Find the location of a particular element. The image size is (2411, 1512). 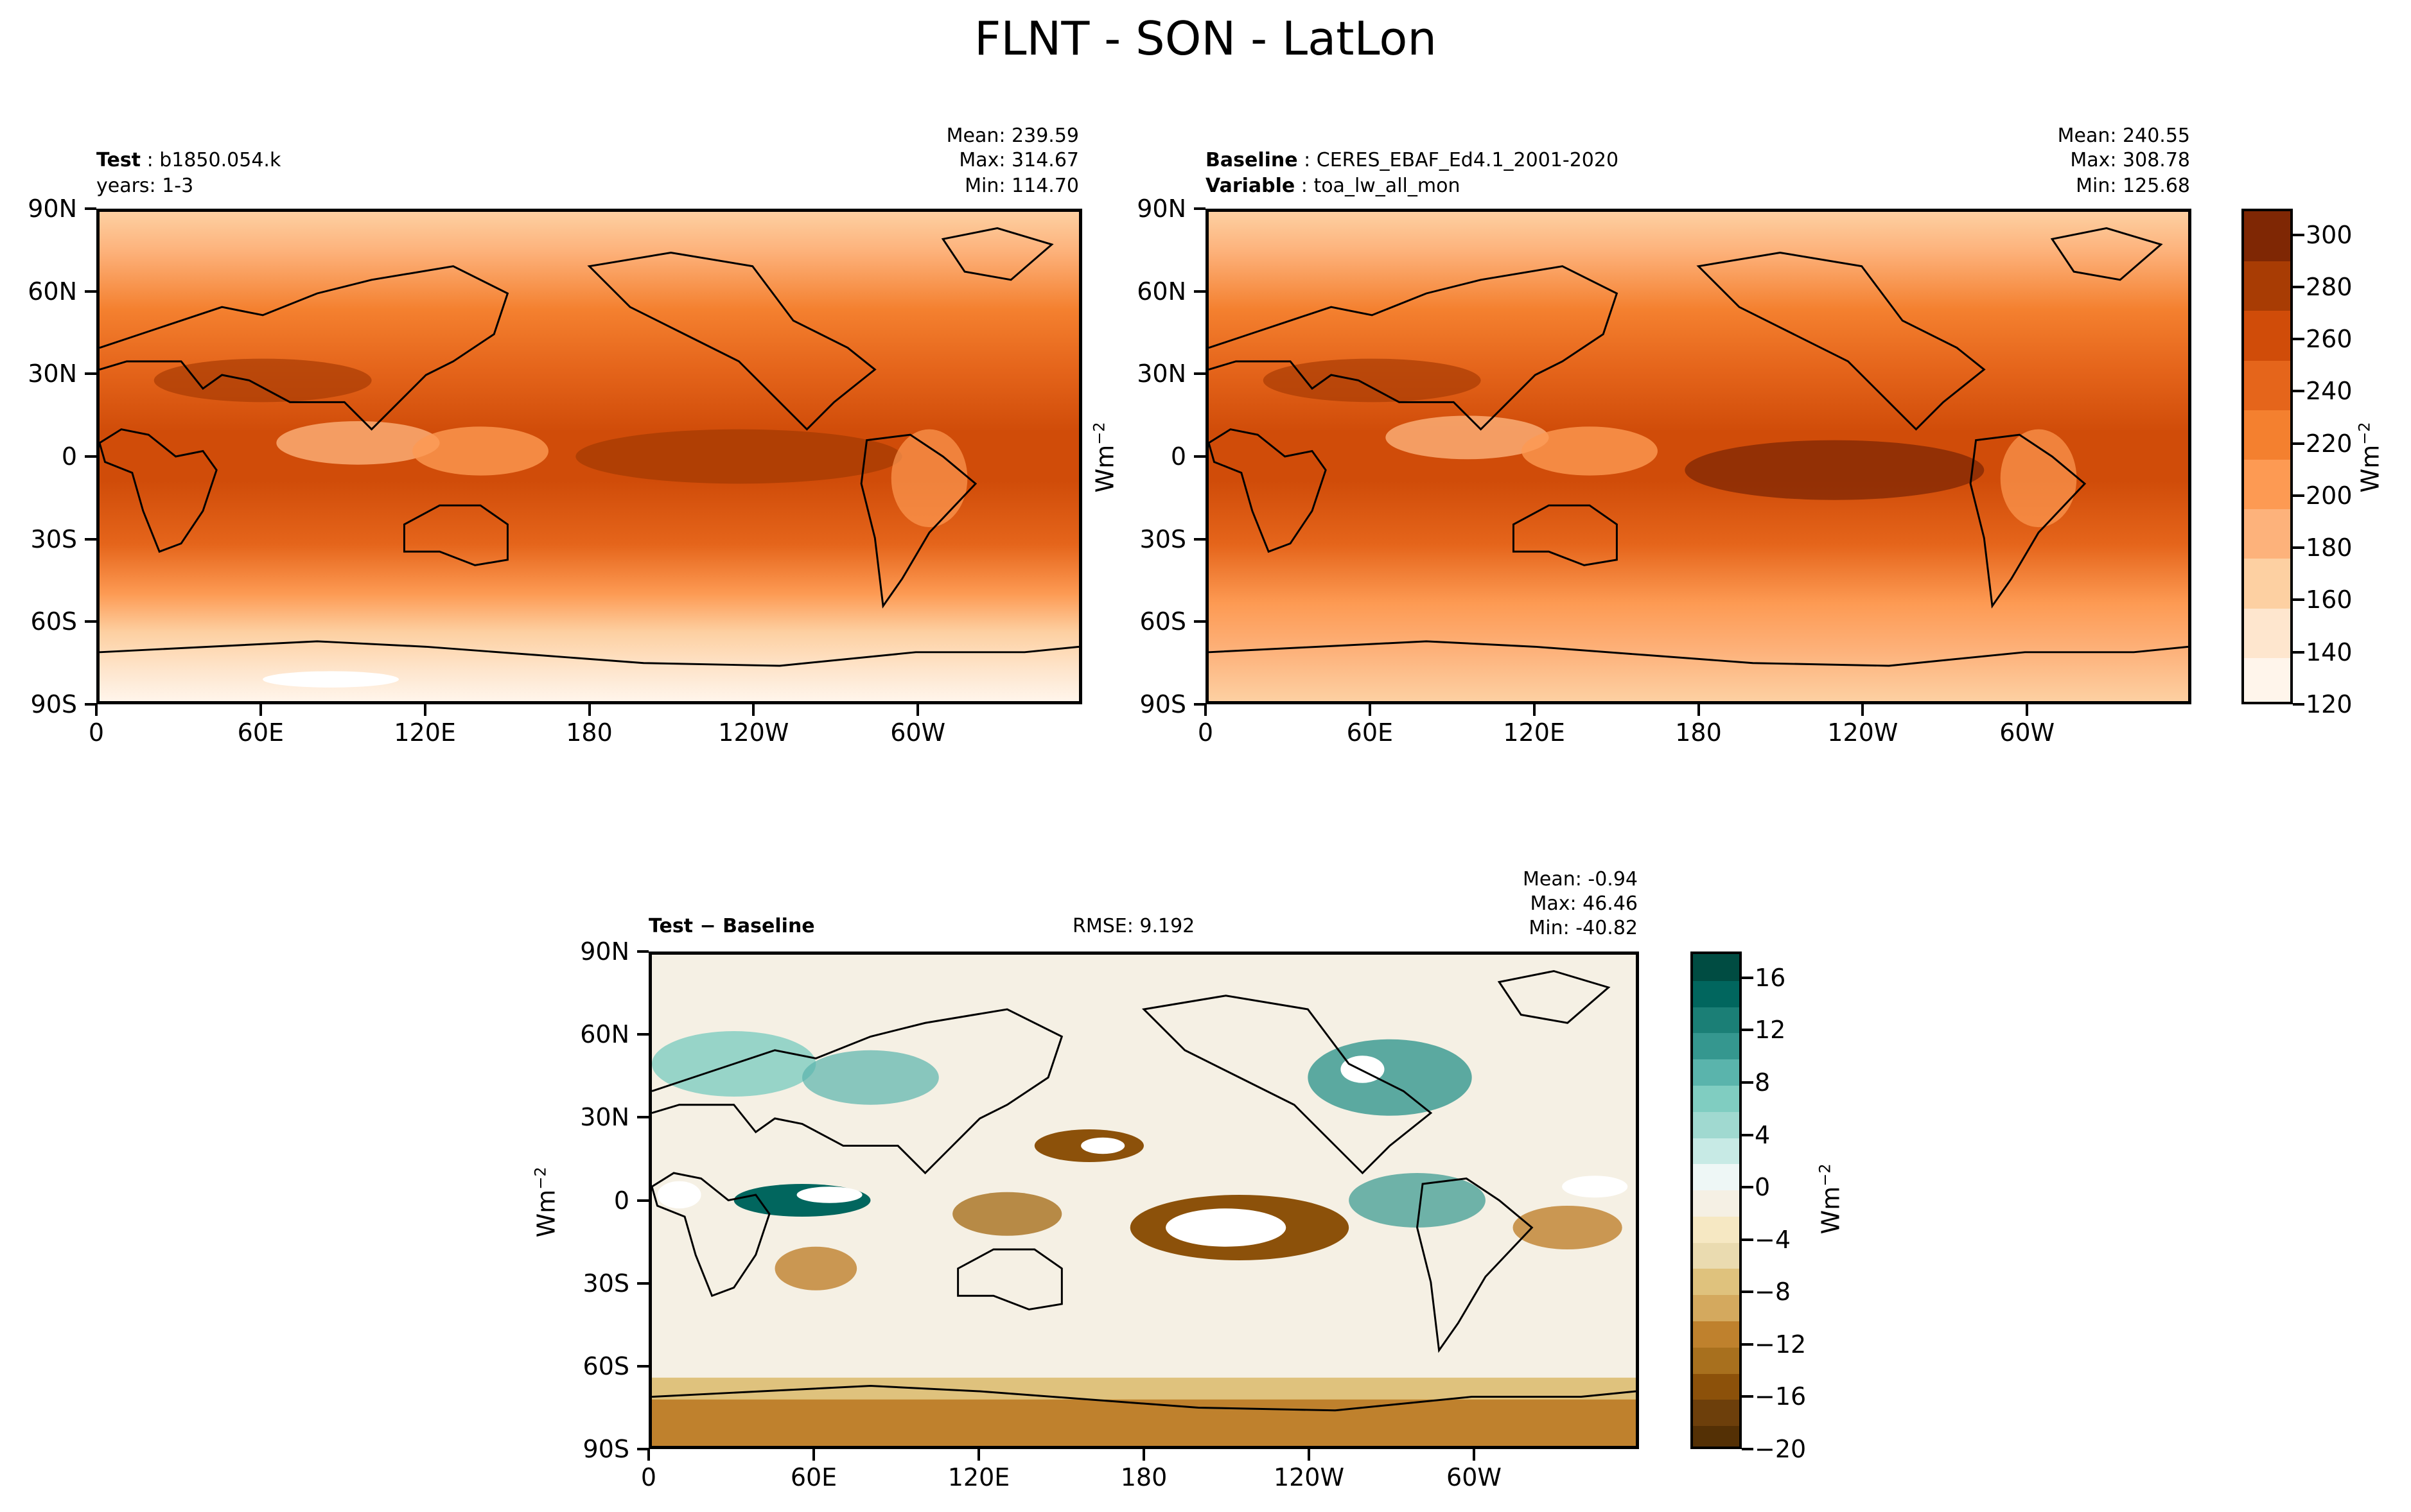

colorbar-tick-label: 260 is located at coordinates (2329, 339).